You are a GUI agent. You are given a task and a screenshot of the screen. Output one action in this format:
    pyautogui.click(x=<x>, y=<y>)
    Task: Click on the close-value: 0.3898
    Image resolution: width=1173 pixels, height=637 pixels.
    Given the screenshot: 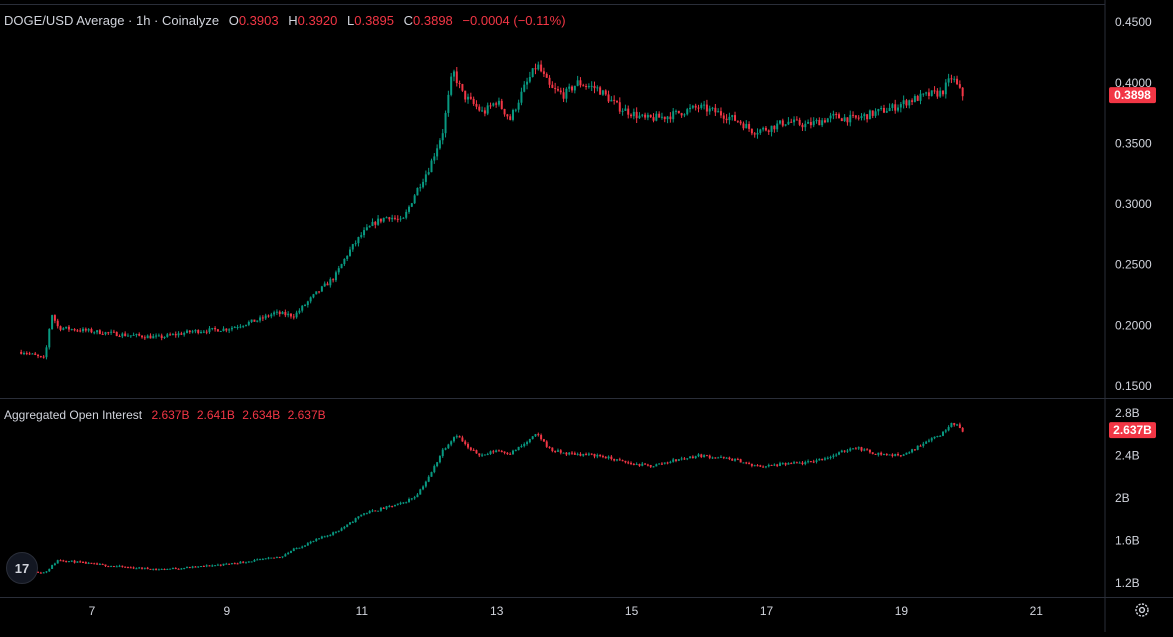 What is the action you would take?
    pyautogui.click(x=433, y=20)
    